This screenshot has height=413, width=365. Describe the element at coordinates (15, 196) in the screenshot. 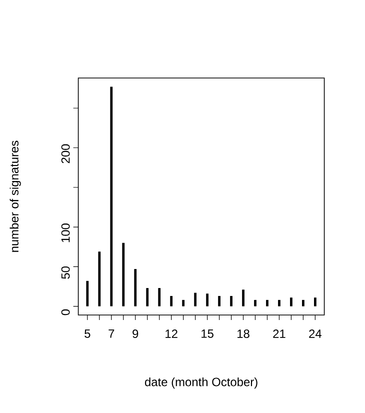

I see `y-axis-title: number of signatures` at that location.